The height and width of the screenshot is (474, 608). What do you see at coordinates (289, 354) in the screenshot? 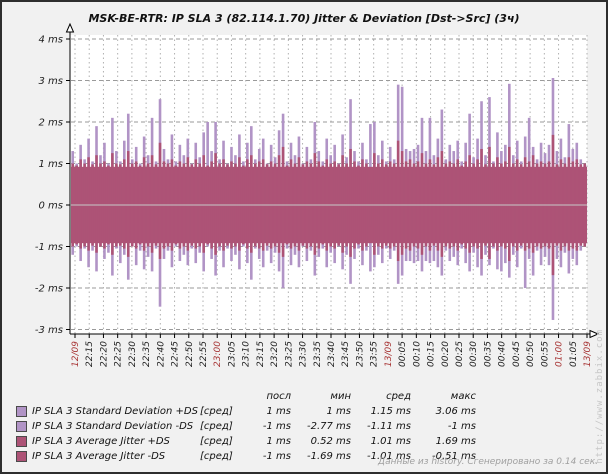
I see `svg-text: 23:25` at bounding box center [289, 354].